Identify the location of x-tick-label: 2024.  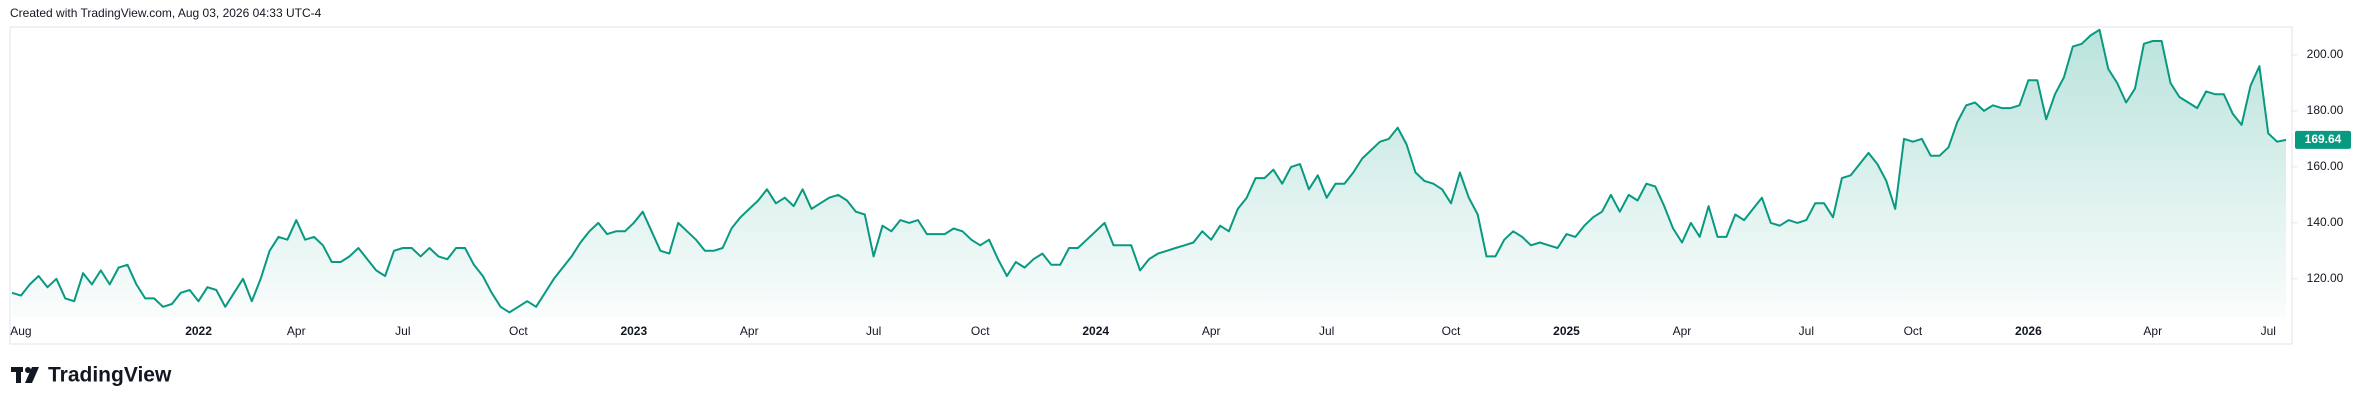
(1095, 331).